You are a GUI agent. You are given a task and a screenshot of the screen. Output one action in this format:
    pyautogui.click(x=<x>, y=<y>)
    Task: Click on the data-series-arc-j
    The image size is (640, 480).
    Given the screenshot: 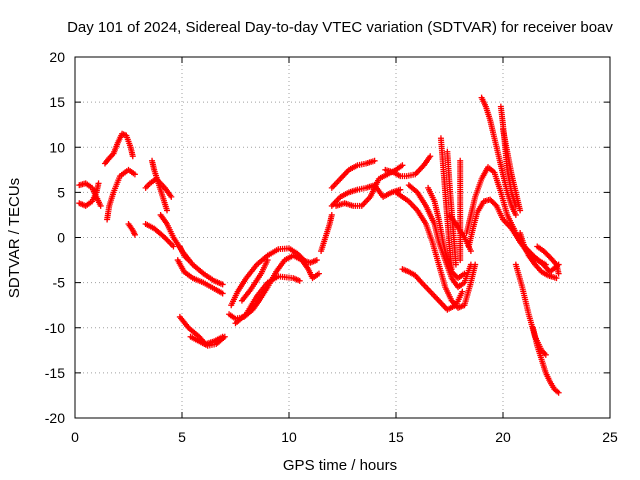 What is the action you would take?
    pyautogui.click(x=200, y=277)
    